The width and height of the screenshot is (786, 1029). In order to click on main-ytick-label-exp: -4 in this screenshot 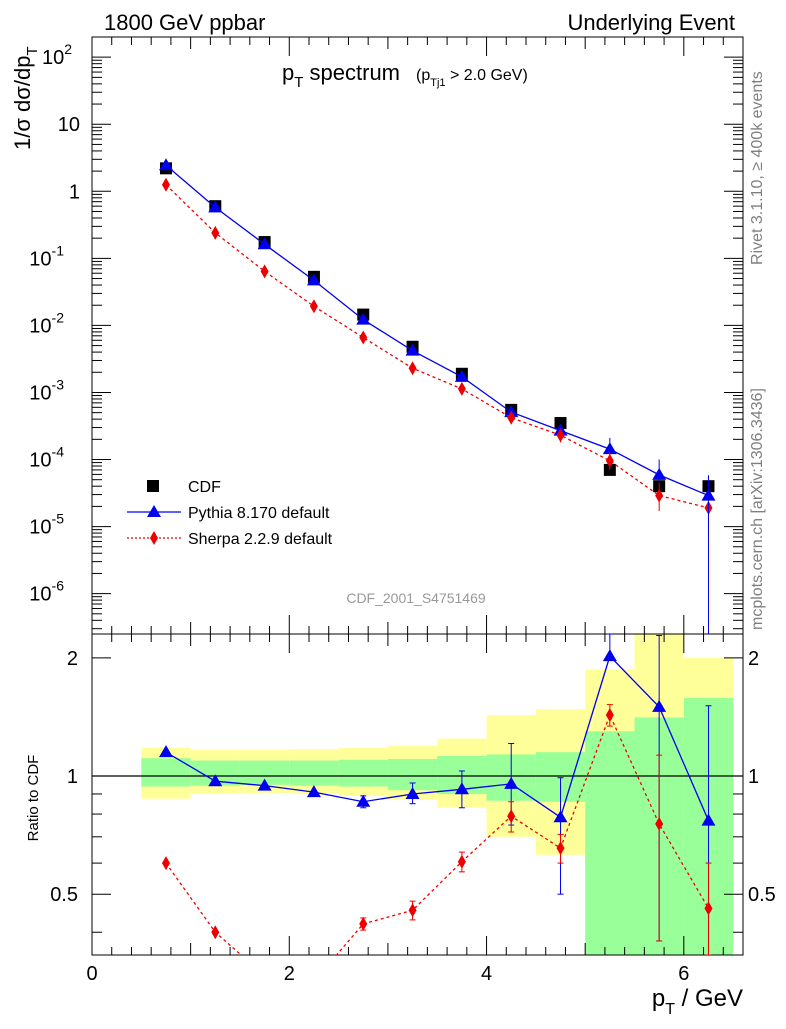, I will do `click(58, 452)`.